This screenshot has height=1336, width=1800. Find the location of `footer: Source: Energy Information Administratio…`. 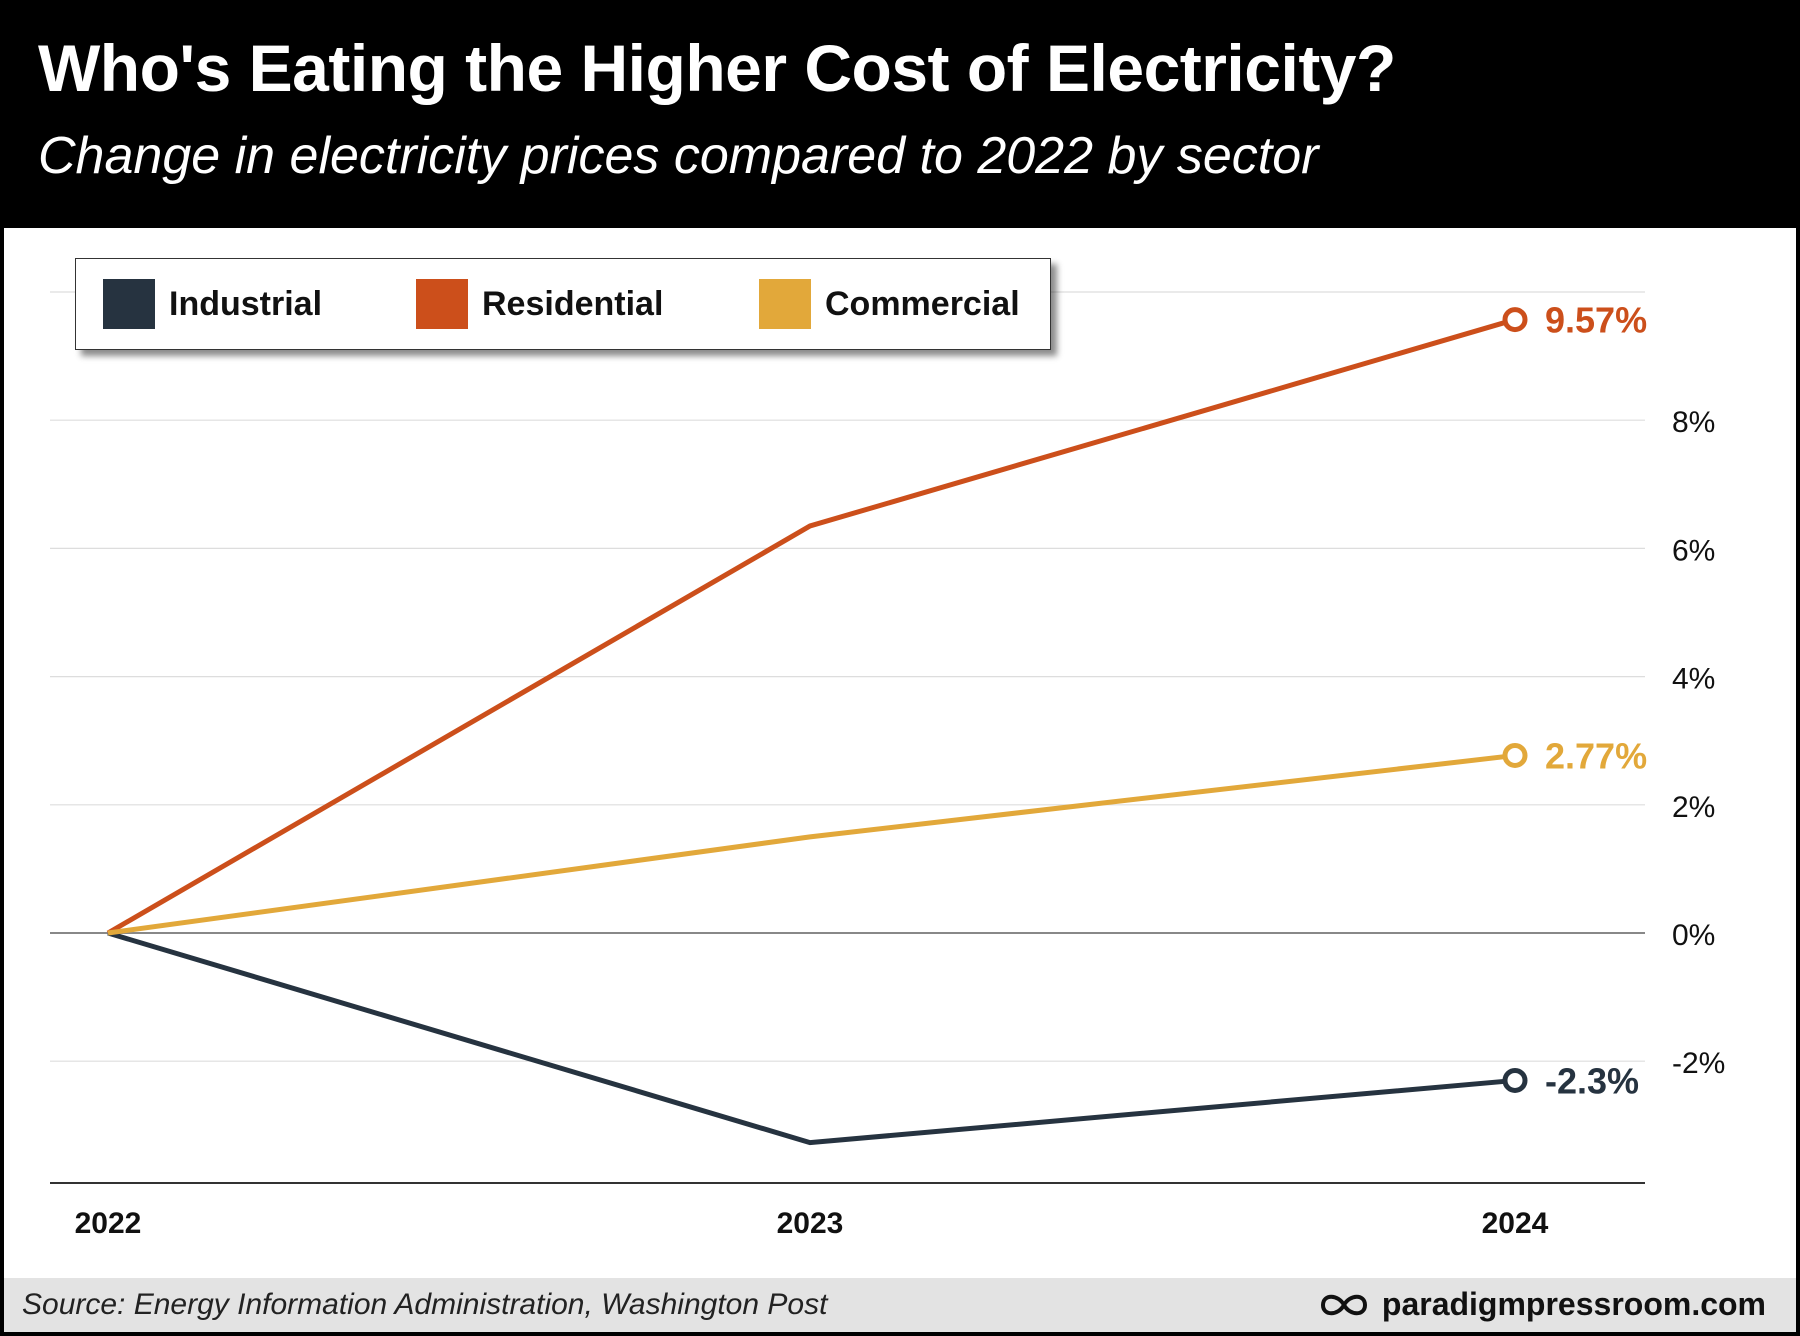

footer: Source: Energy Information Administratio… is located at coordinates (900, 1305).